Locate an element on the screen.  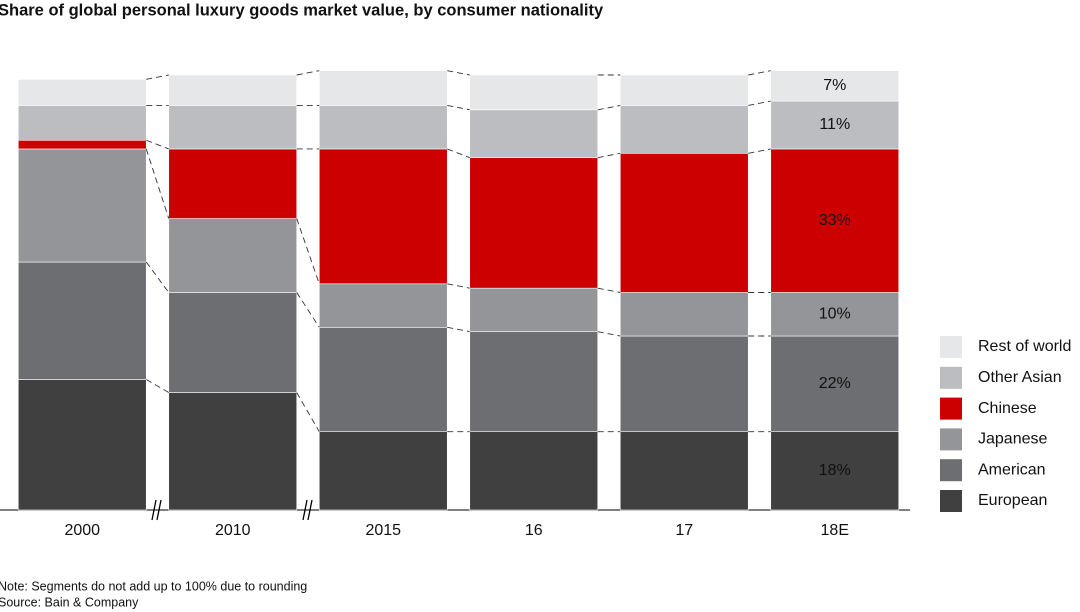
x-tick-label: 2010 is located at coordinates (233, 530).